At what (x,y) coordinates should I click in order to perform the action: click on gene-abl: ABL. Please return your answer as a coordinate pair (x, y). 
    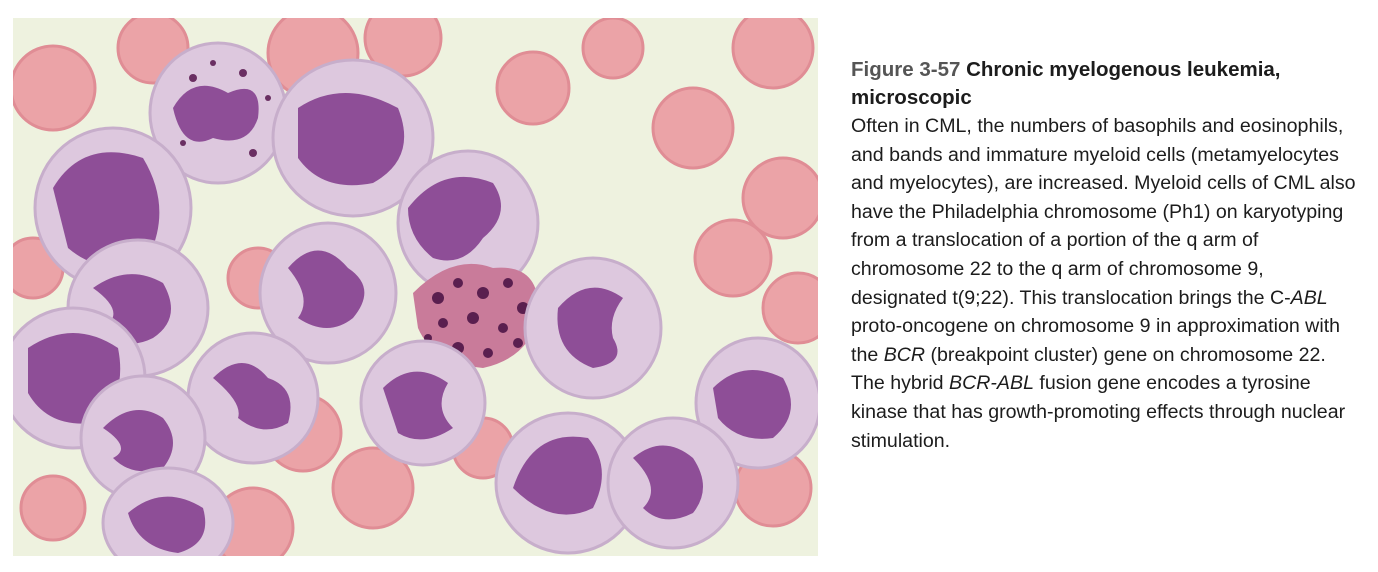
    Looking at the image, I should click on (1309, 297).